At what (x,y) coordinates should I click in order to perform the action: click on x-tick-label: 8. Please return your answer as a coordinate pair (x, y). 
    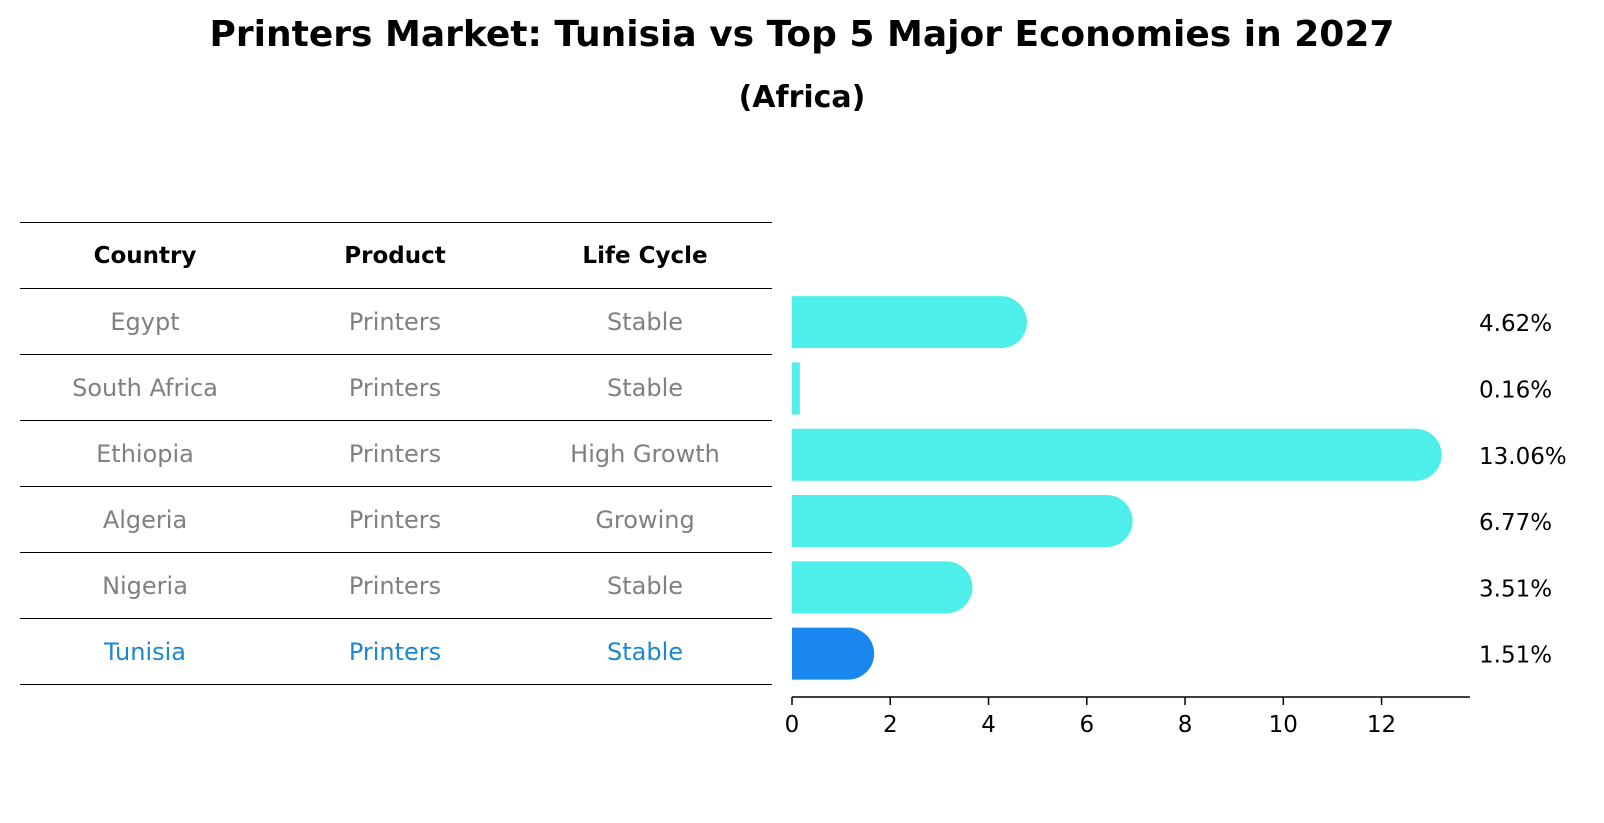
    Looking at the image, I should click on (1185, 725).